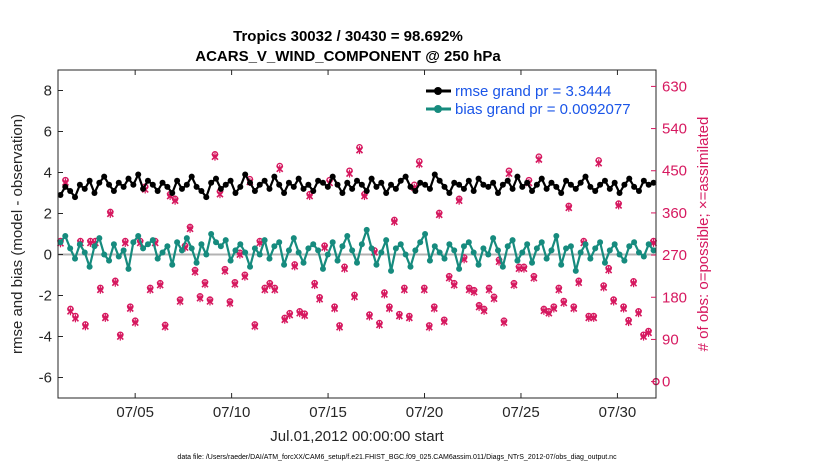 This screenshot has width=830, height=470. Describe the element at coordinates (45, 378) in the screenshot. I see `left-y-tick-label: -6` at that location.